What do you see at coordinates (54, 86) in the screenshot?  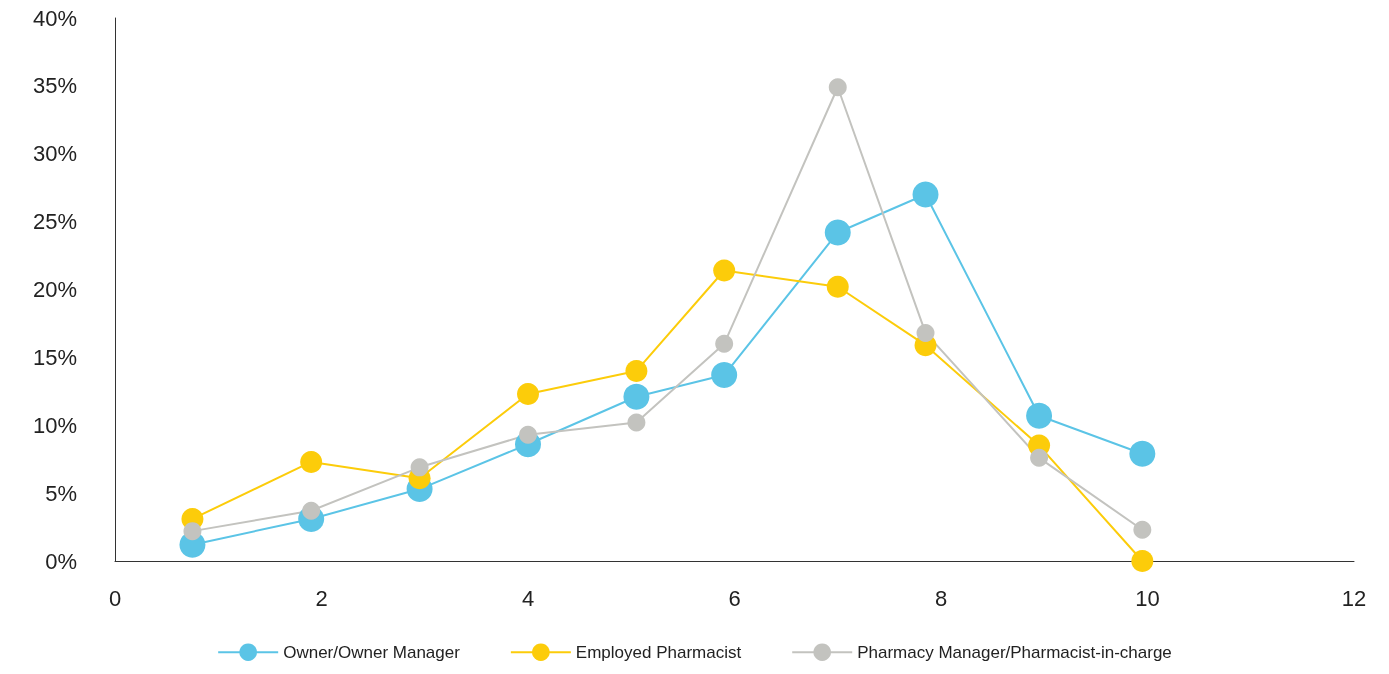 I see `y-tick-label: 35%` at bounding box center [54, 86].